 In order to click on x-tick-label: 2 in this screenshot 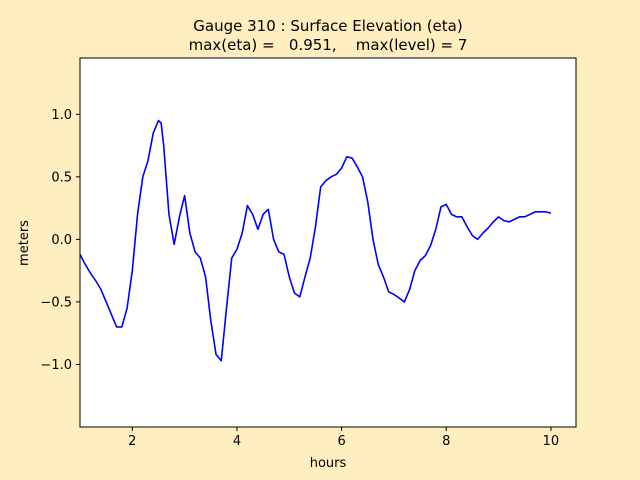, I will do `click(132, 441)`.